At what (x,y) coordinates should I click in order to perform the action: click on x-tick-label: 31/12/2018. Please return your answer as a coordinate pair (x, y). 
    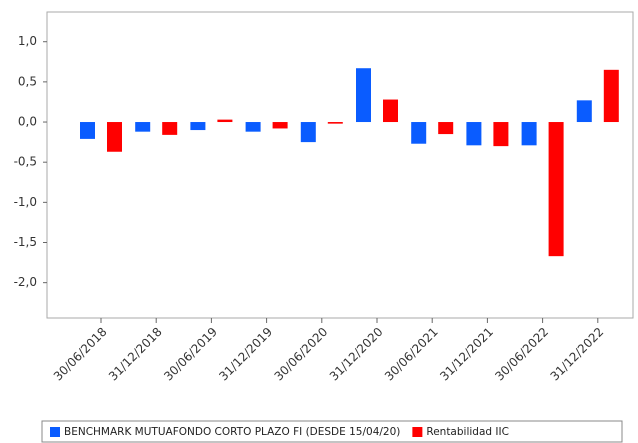
    Looking at the image, I should click on (135, 354).